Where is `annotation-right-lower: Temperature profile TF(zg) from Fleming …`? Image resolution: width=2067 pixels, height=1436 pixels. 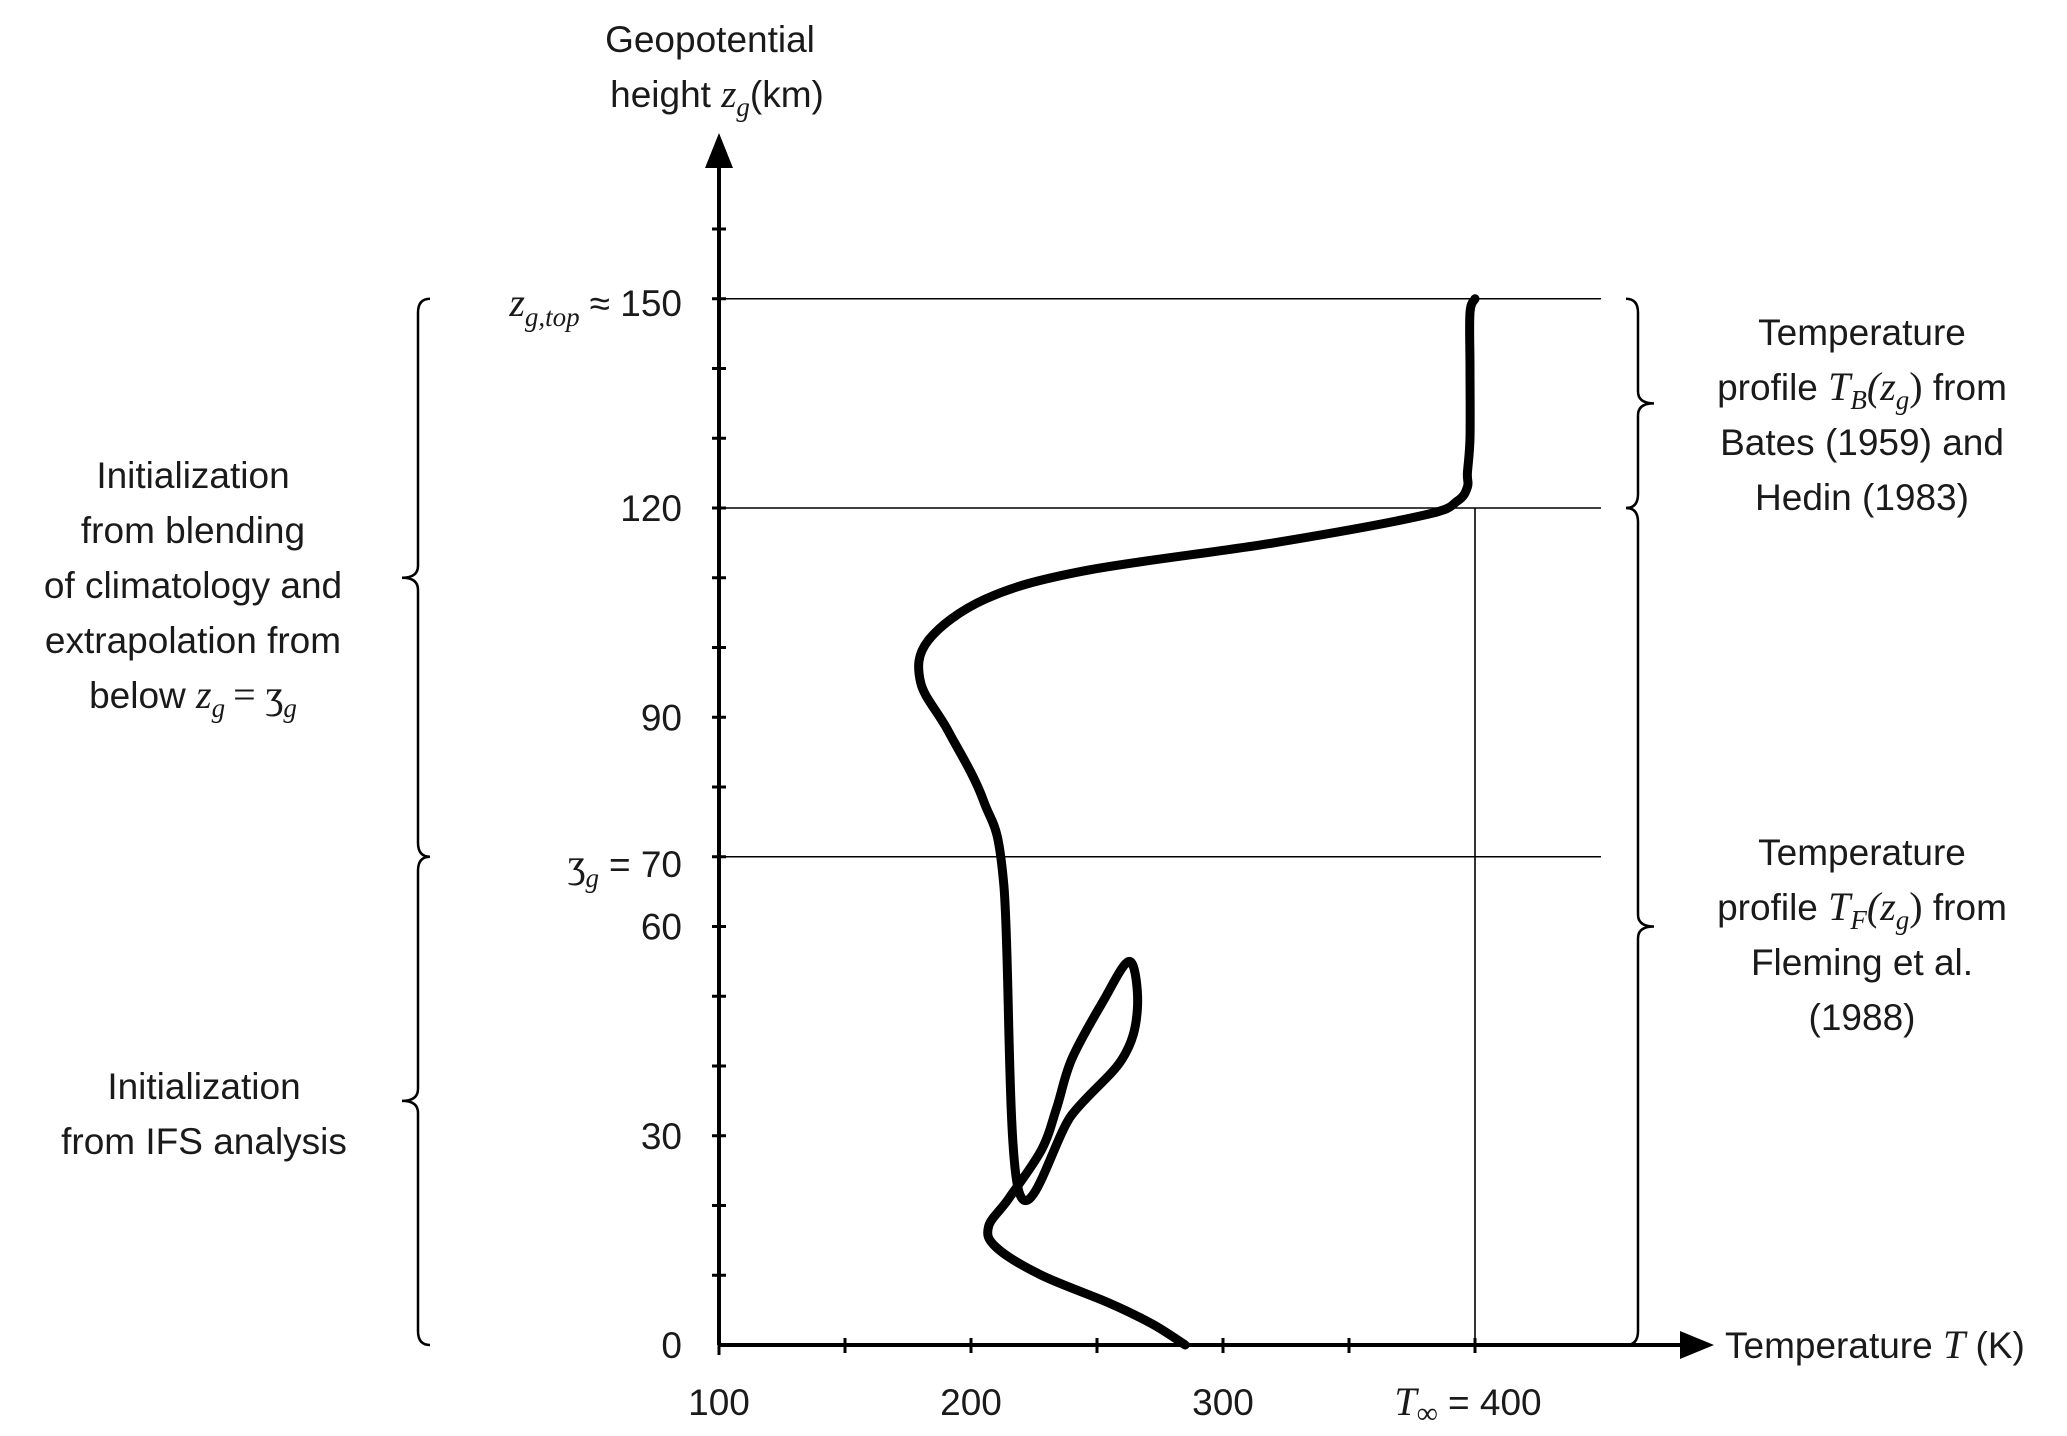
annotation-right-lower: Temperature profile TF(zg) from Fleming … is located at coordinates (1862, 935).